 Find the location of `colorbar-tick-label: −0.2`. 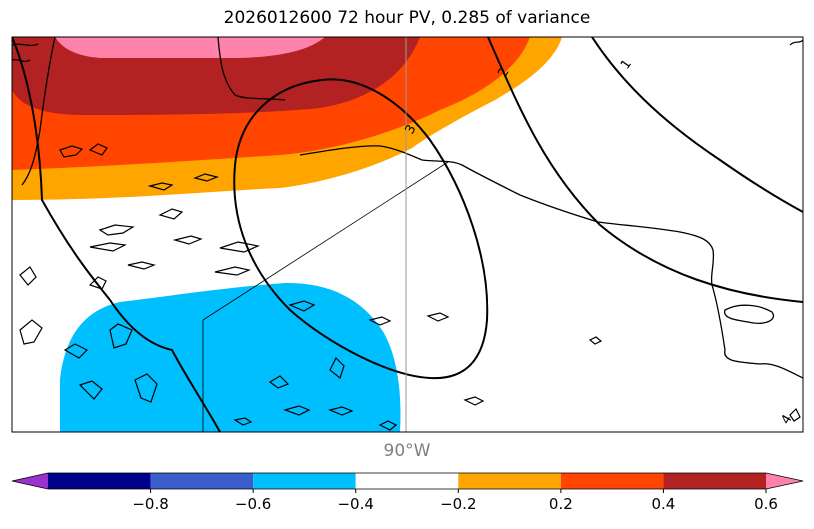

colorbar-tick-label: −0.2 is located at coordinates (458, 504).